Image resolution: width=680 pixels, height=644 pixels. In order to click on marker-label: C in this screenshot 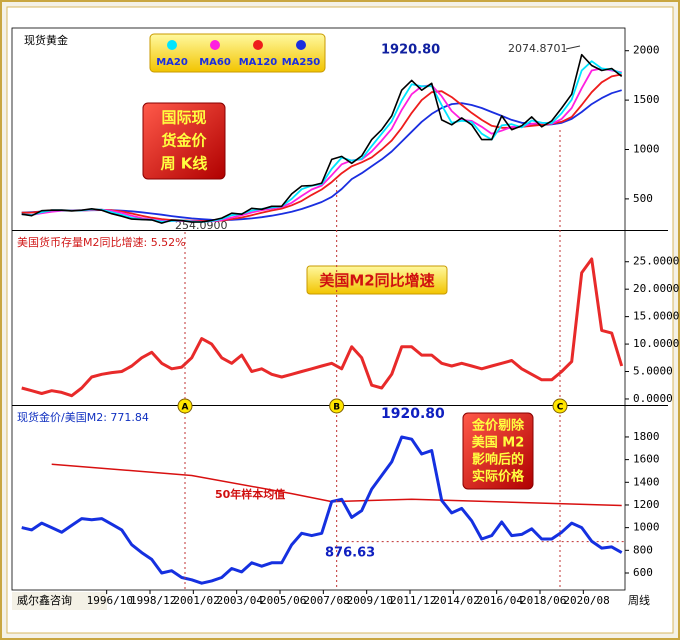, I will do `click(560, 408)`.